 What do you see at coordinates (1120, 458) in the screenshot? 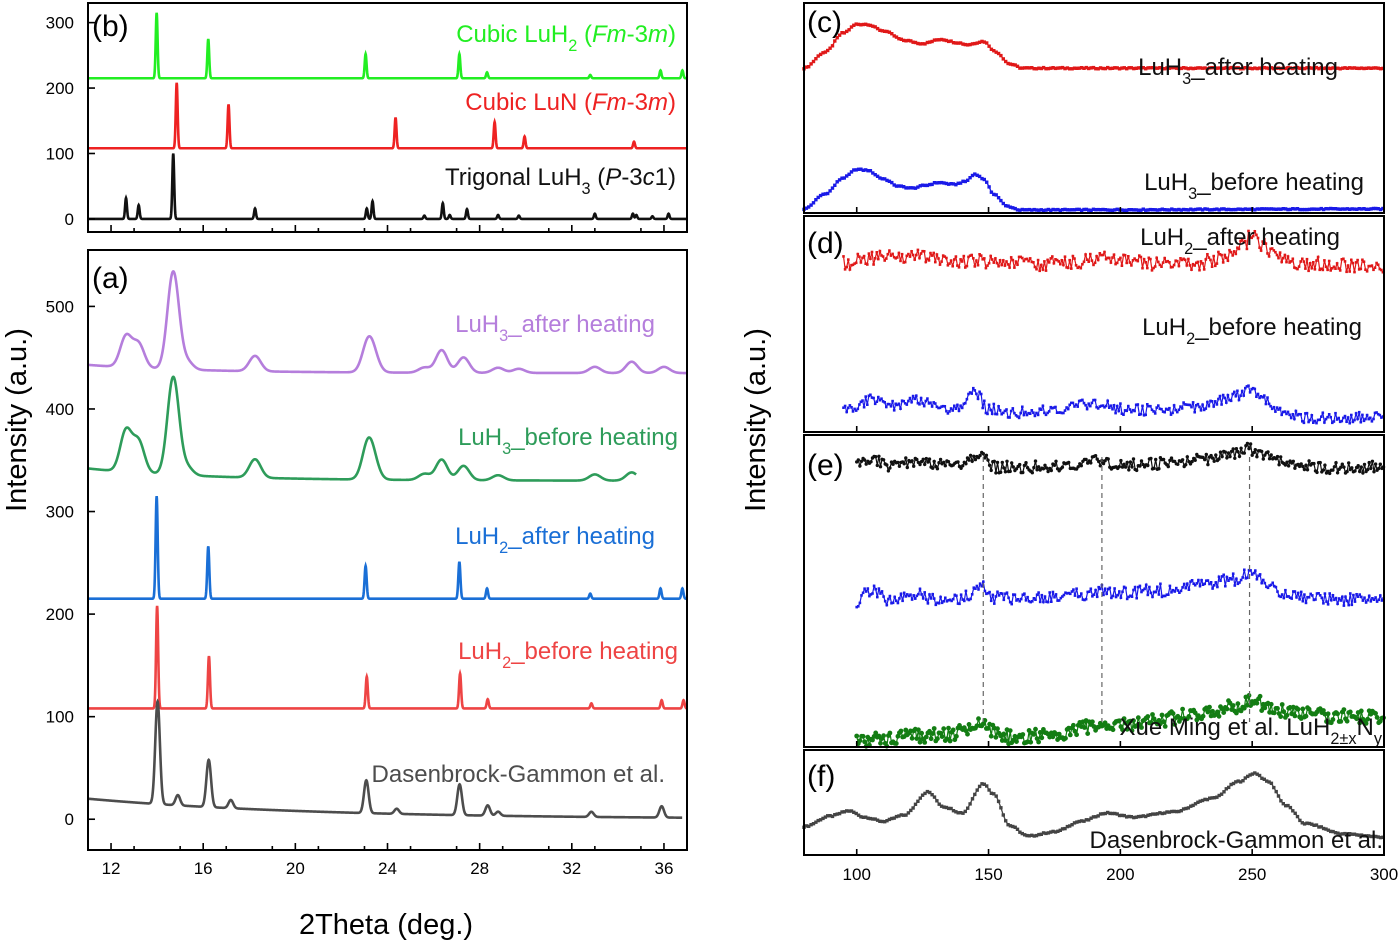
I see `series-line-e_black` at bounding box center [1120, 458].